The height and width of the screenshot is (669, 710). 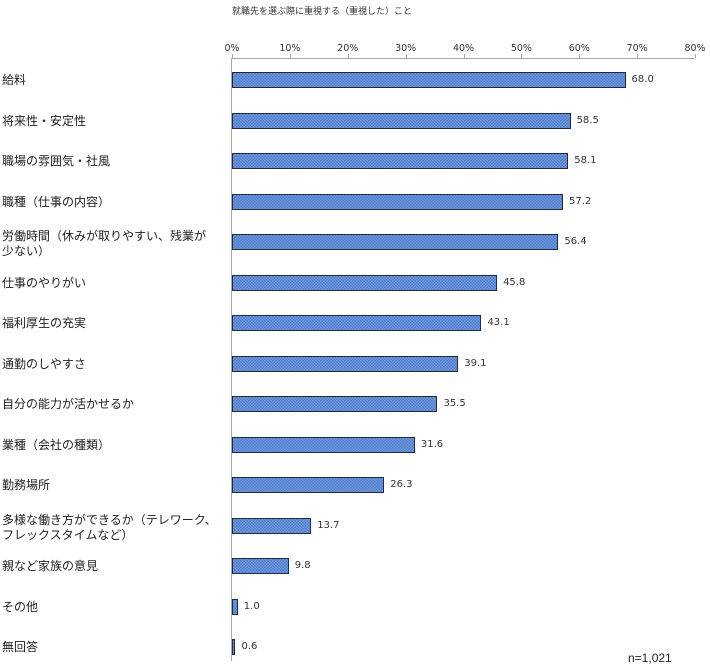 I want to click on value-label: 45.8, so click(x=514, y=282).